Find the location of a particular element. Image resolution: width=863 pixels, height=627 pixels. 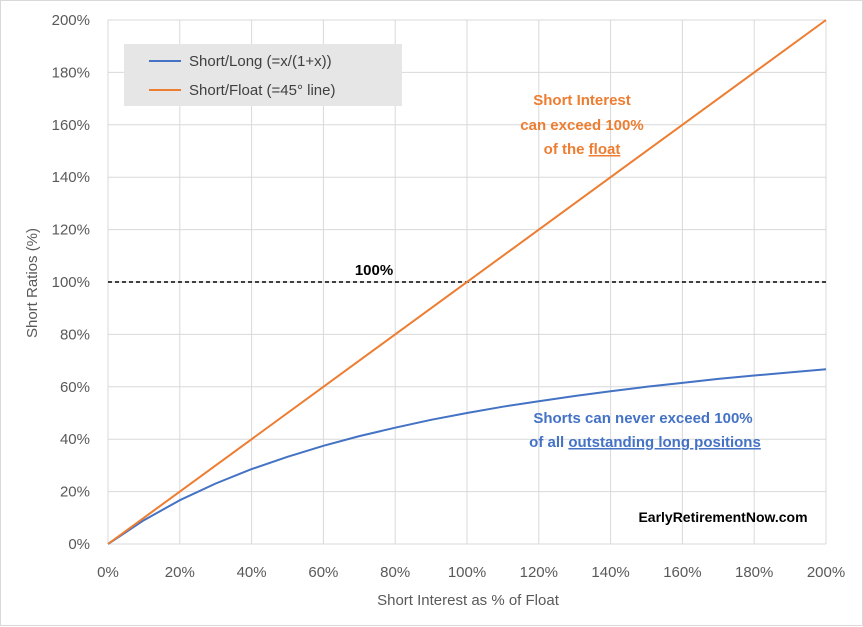

legend-label-short-long: Short/Long (=x/(1+x)) is located at coordinates (260, 61).